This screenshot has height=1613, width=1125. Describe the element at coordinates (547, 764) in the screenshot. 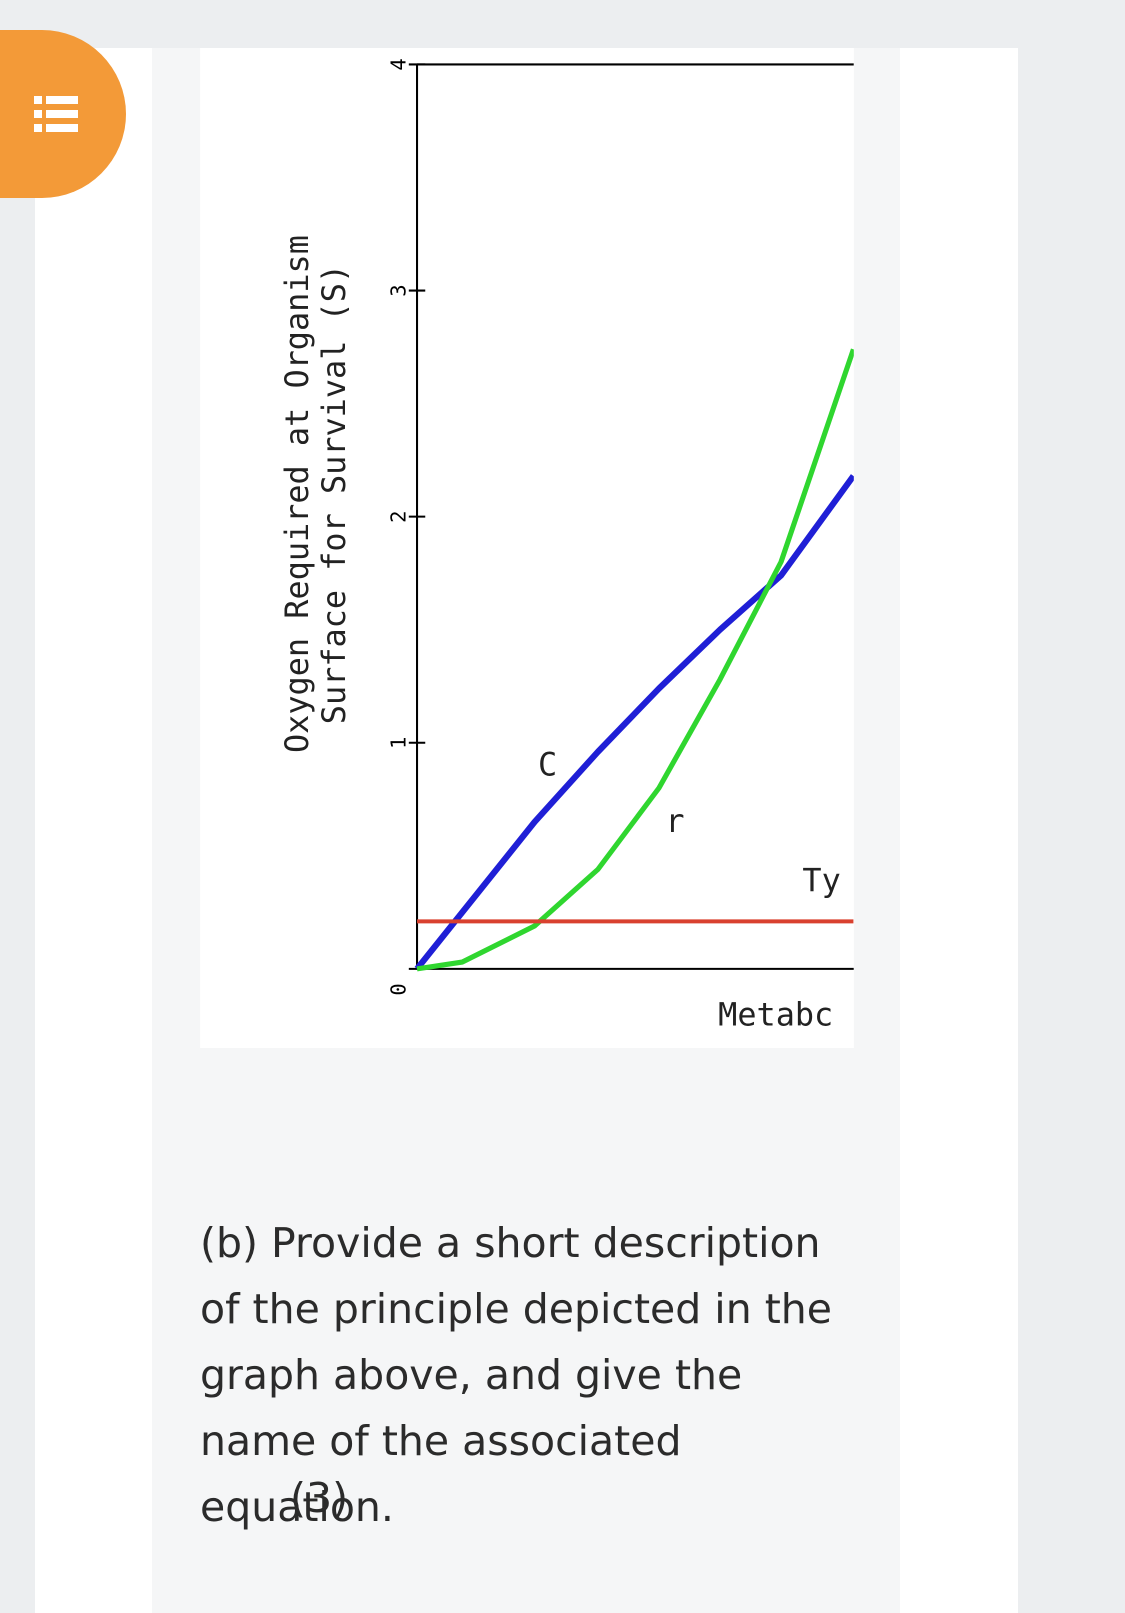

I see `curve-label: C` at that location.